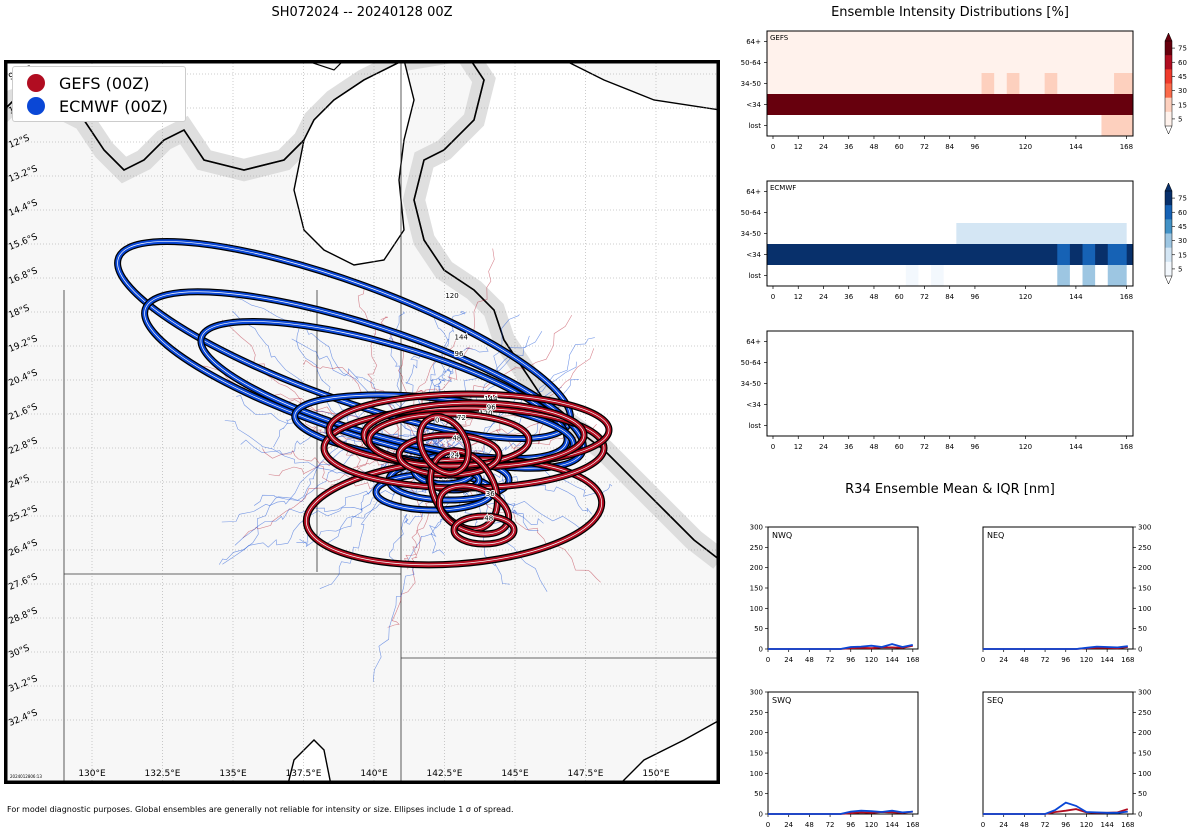  What do you see at coordinates (949, 447) in the screenshot?
I see `x-tick-label: 84` at bounding box center [949, 447].